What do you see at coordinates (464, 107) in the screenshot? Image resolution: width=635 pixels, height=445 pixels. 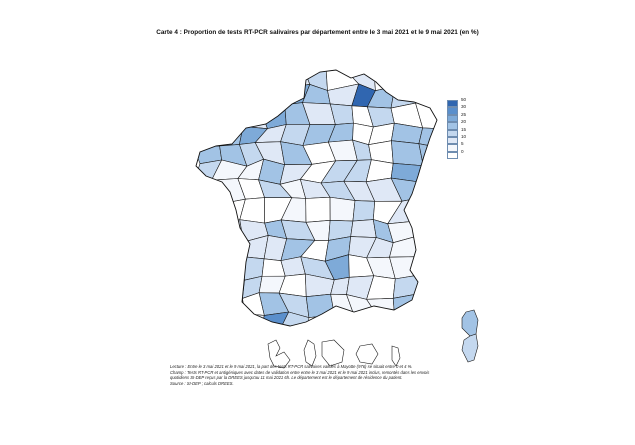 I see `legend-label: 30` at bounding box center [464, 107].